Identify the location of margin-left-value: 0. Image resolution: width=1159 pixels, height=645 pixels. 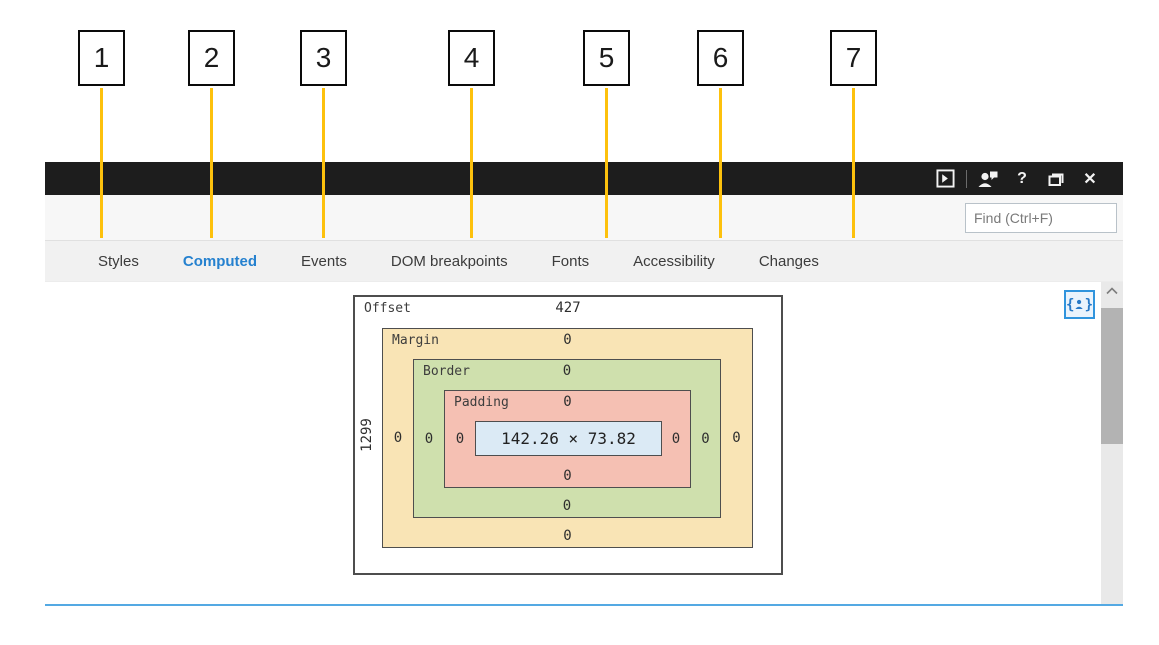
(398, 438).